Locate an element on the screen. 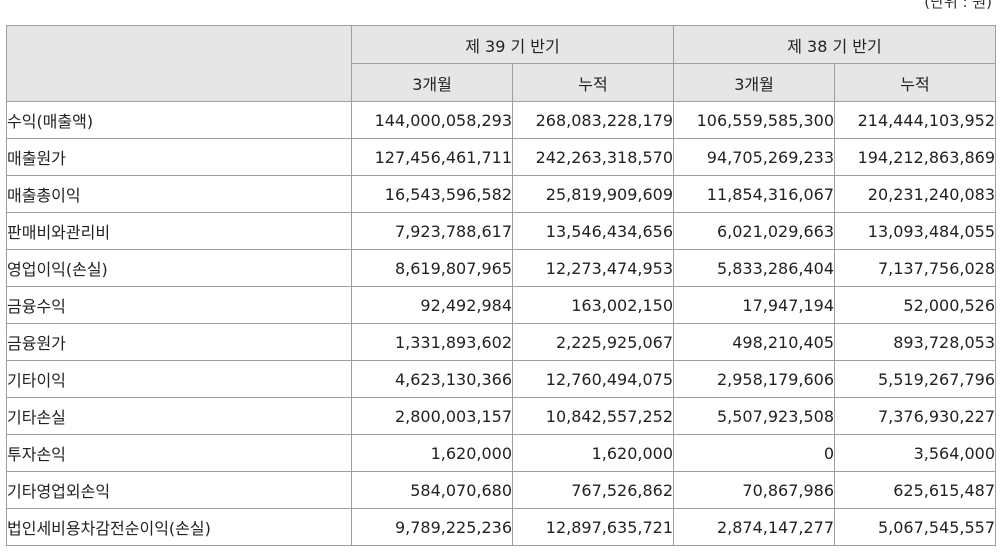 The width and height of the screenshot is (1002, 554). row-label: 영업이익(손실) is located at coordinates (179, 268).